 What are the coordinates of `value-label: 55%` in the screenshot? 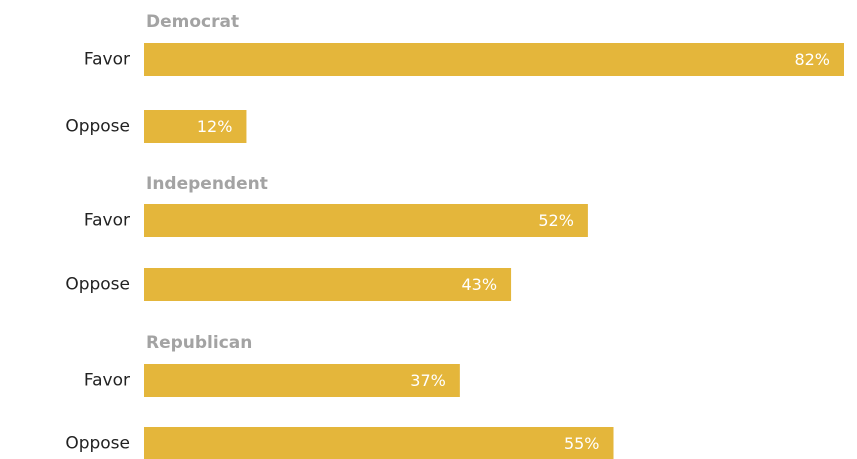 It's located at (582, 443).